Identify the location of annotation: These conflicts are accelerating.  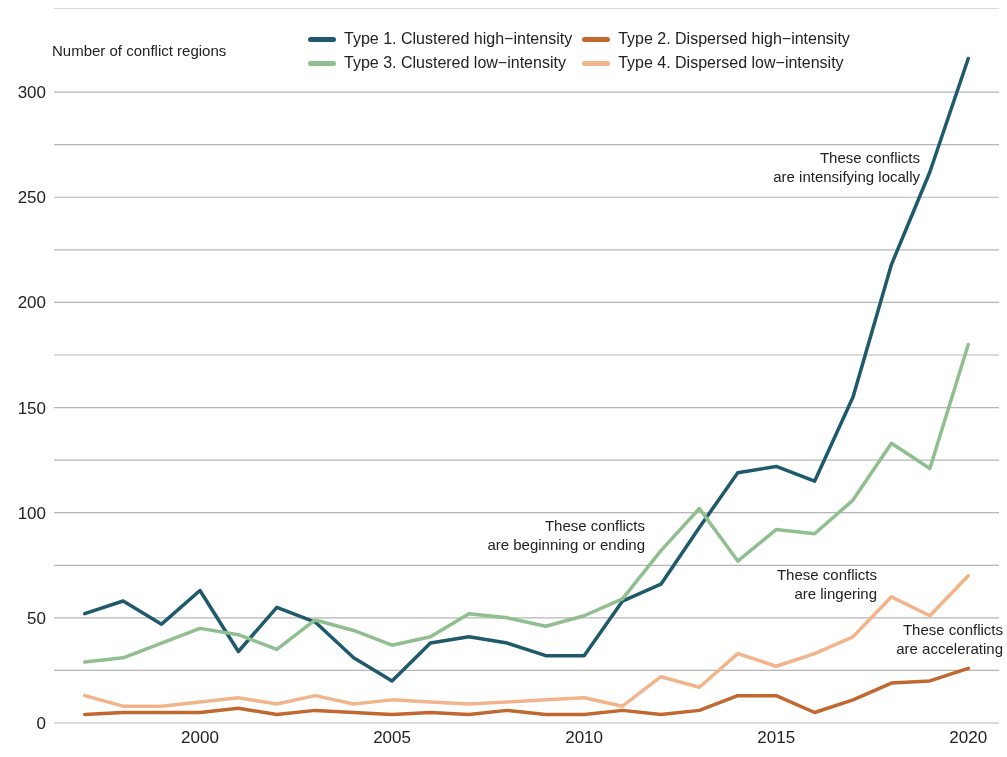
(949, 639).